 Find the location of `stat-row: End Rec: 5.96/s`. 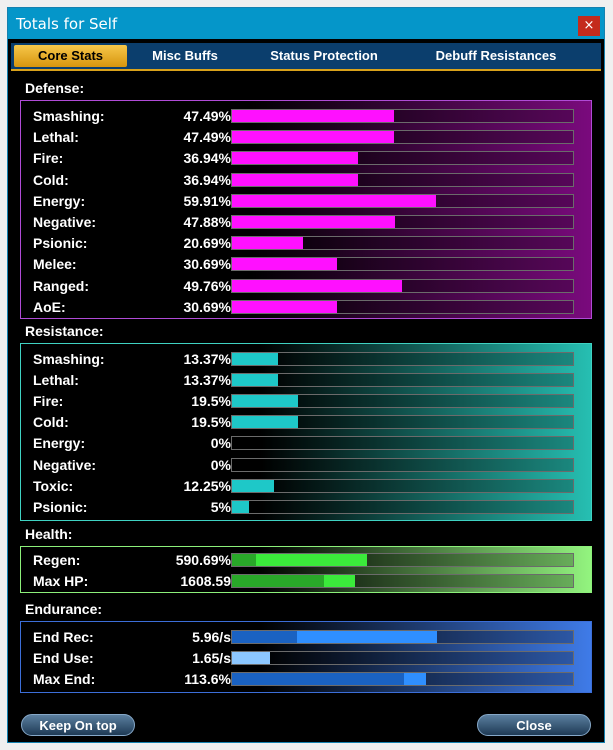

stat-row: End Rec: 5.96/s is located at coordinates (306, 637).